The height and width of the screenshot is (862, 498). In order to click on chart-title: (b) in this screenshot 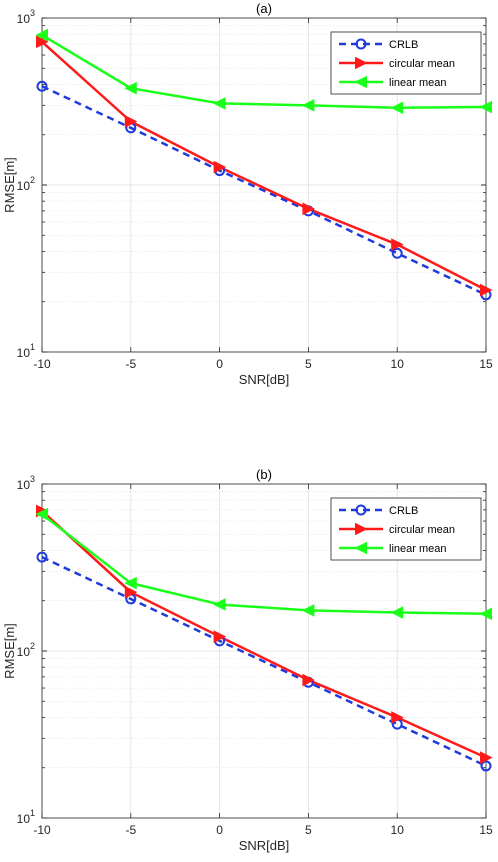, I will do `click(264, 474)`.